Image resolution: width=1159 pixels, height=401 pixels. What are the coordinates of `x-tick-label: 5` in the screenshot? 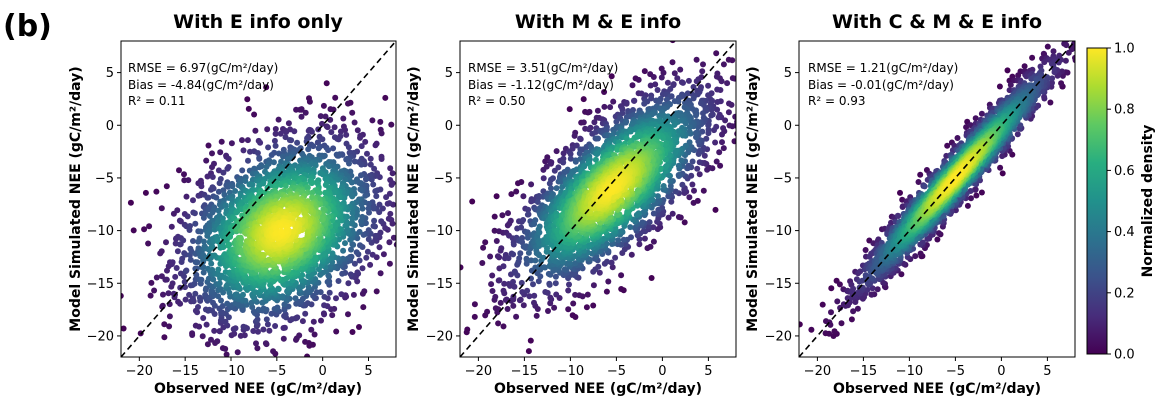 It's located at (368, 371).